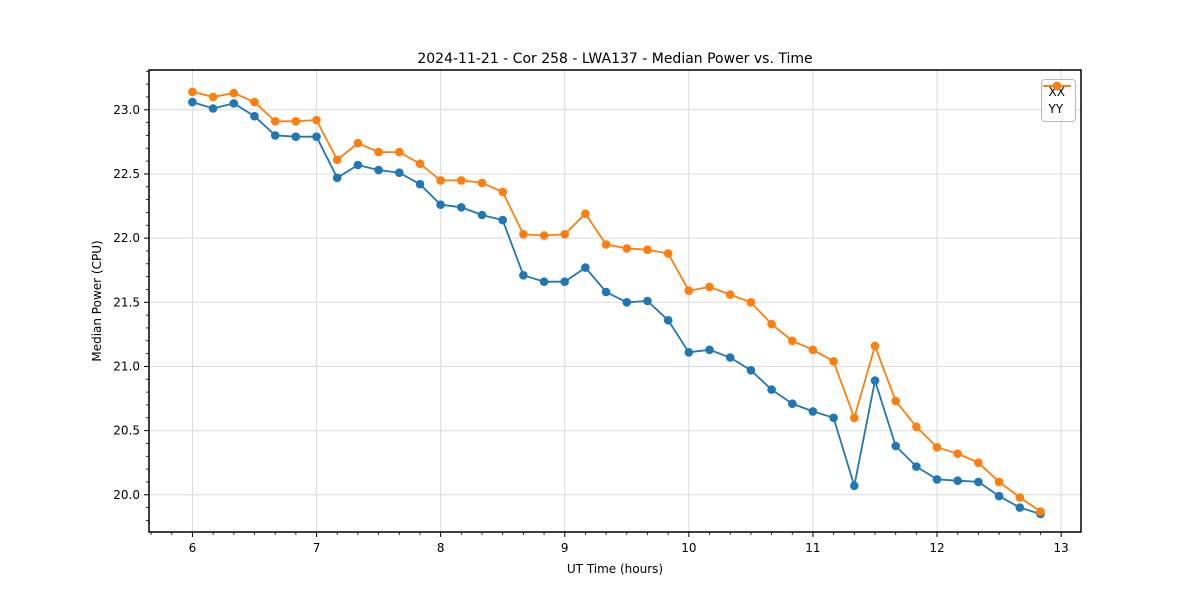 The height and width of the screenshot is (600, 1200). What do you see at coordinates (1056, 109) in the screenshot?
I see `legend-label: YY` at bounding box center [1056, 109].